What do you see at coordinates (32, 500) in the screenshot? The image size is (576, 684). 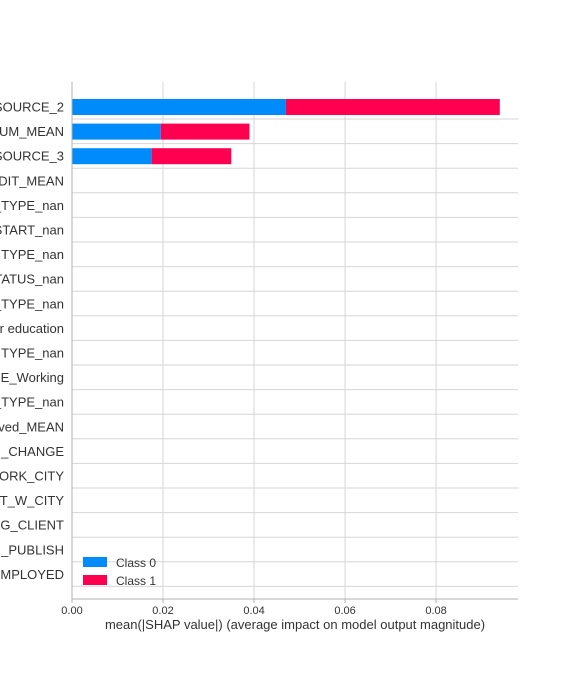 I see `y-tick-label: T_W_CITY` at bounding box center [32, 500].